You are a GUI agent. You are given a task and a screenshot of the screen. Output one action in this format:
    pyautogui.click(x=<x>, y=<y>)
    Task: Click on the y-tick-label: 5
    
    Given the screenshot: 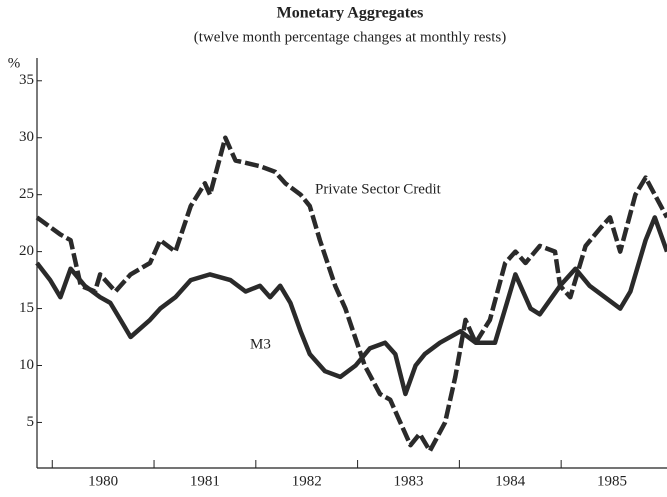 What is the action you would take?
    pyautogui.click(x=31, y=422)
    